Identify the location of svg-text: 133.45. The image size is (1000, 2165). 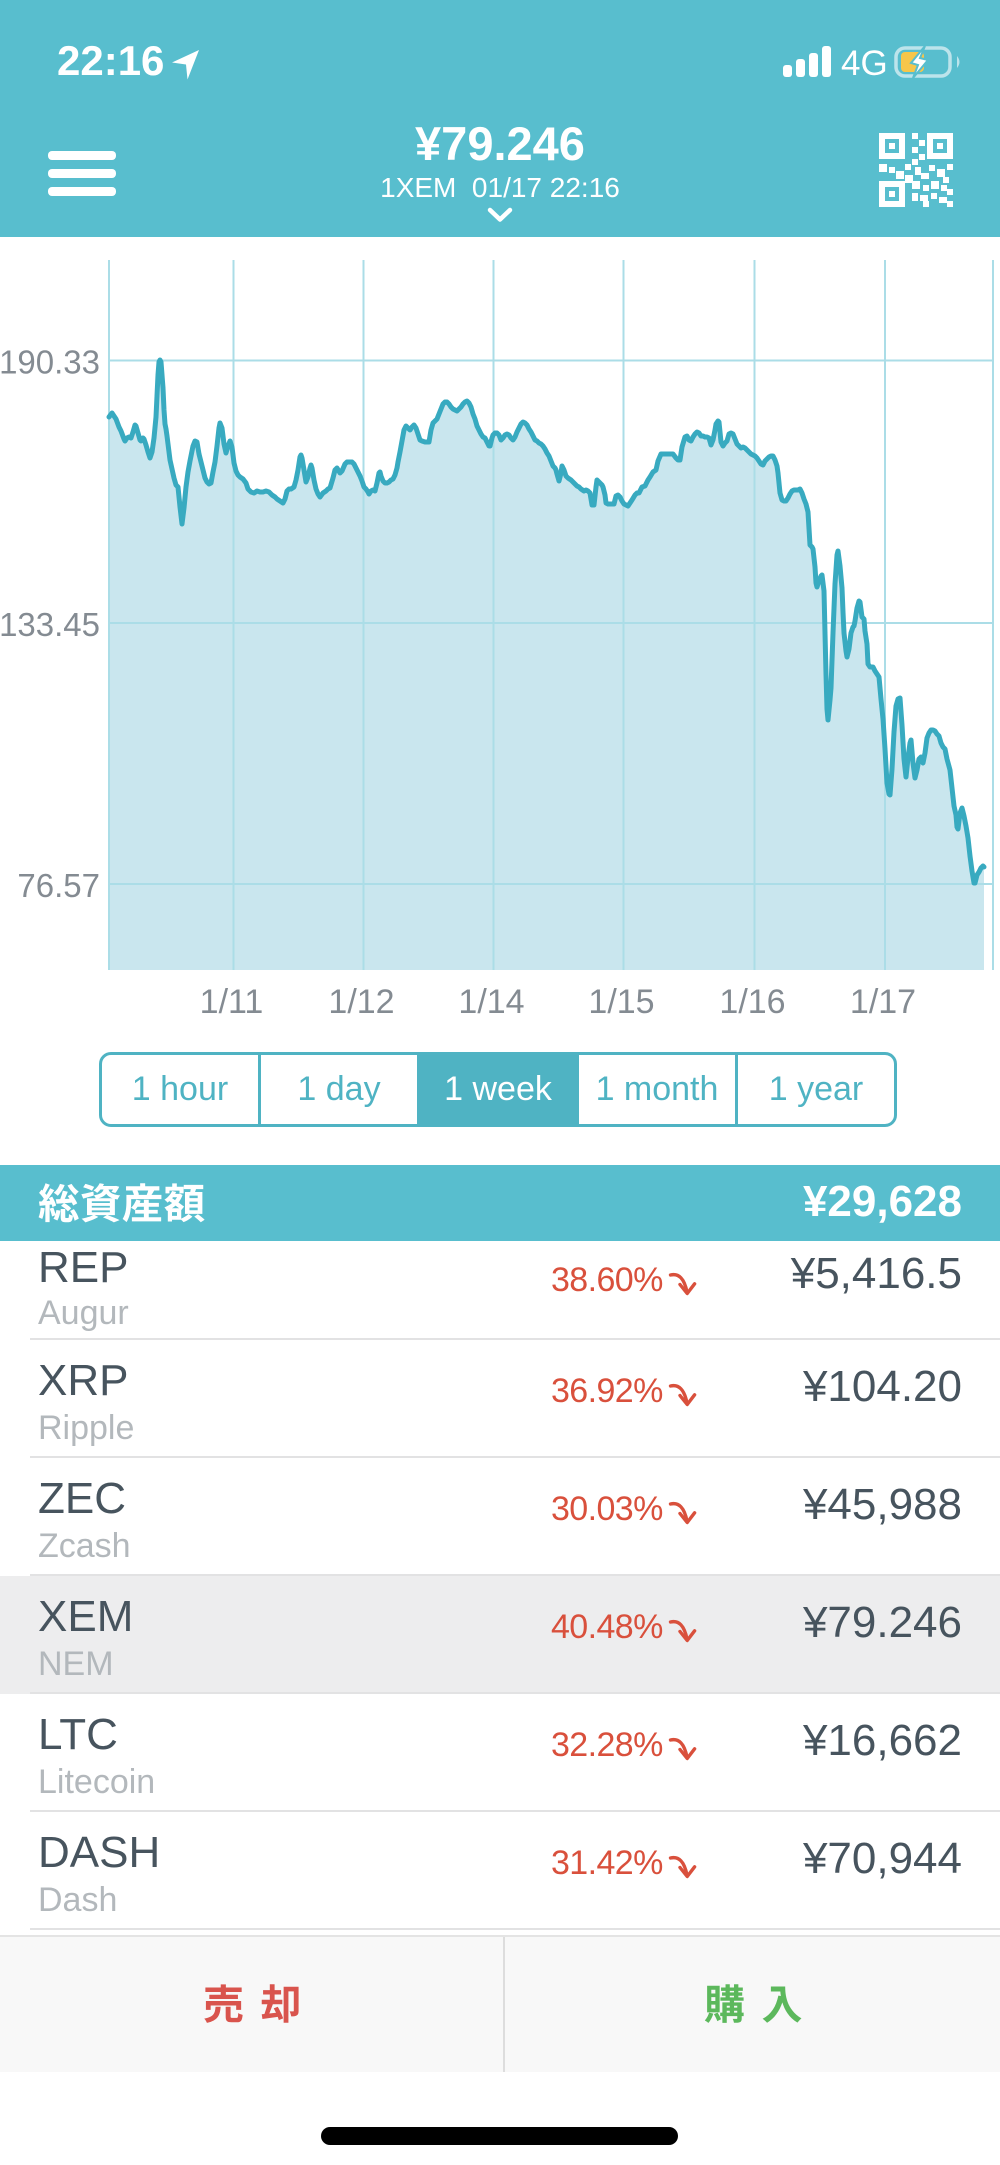
(50, 624).